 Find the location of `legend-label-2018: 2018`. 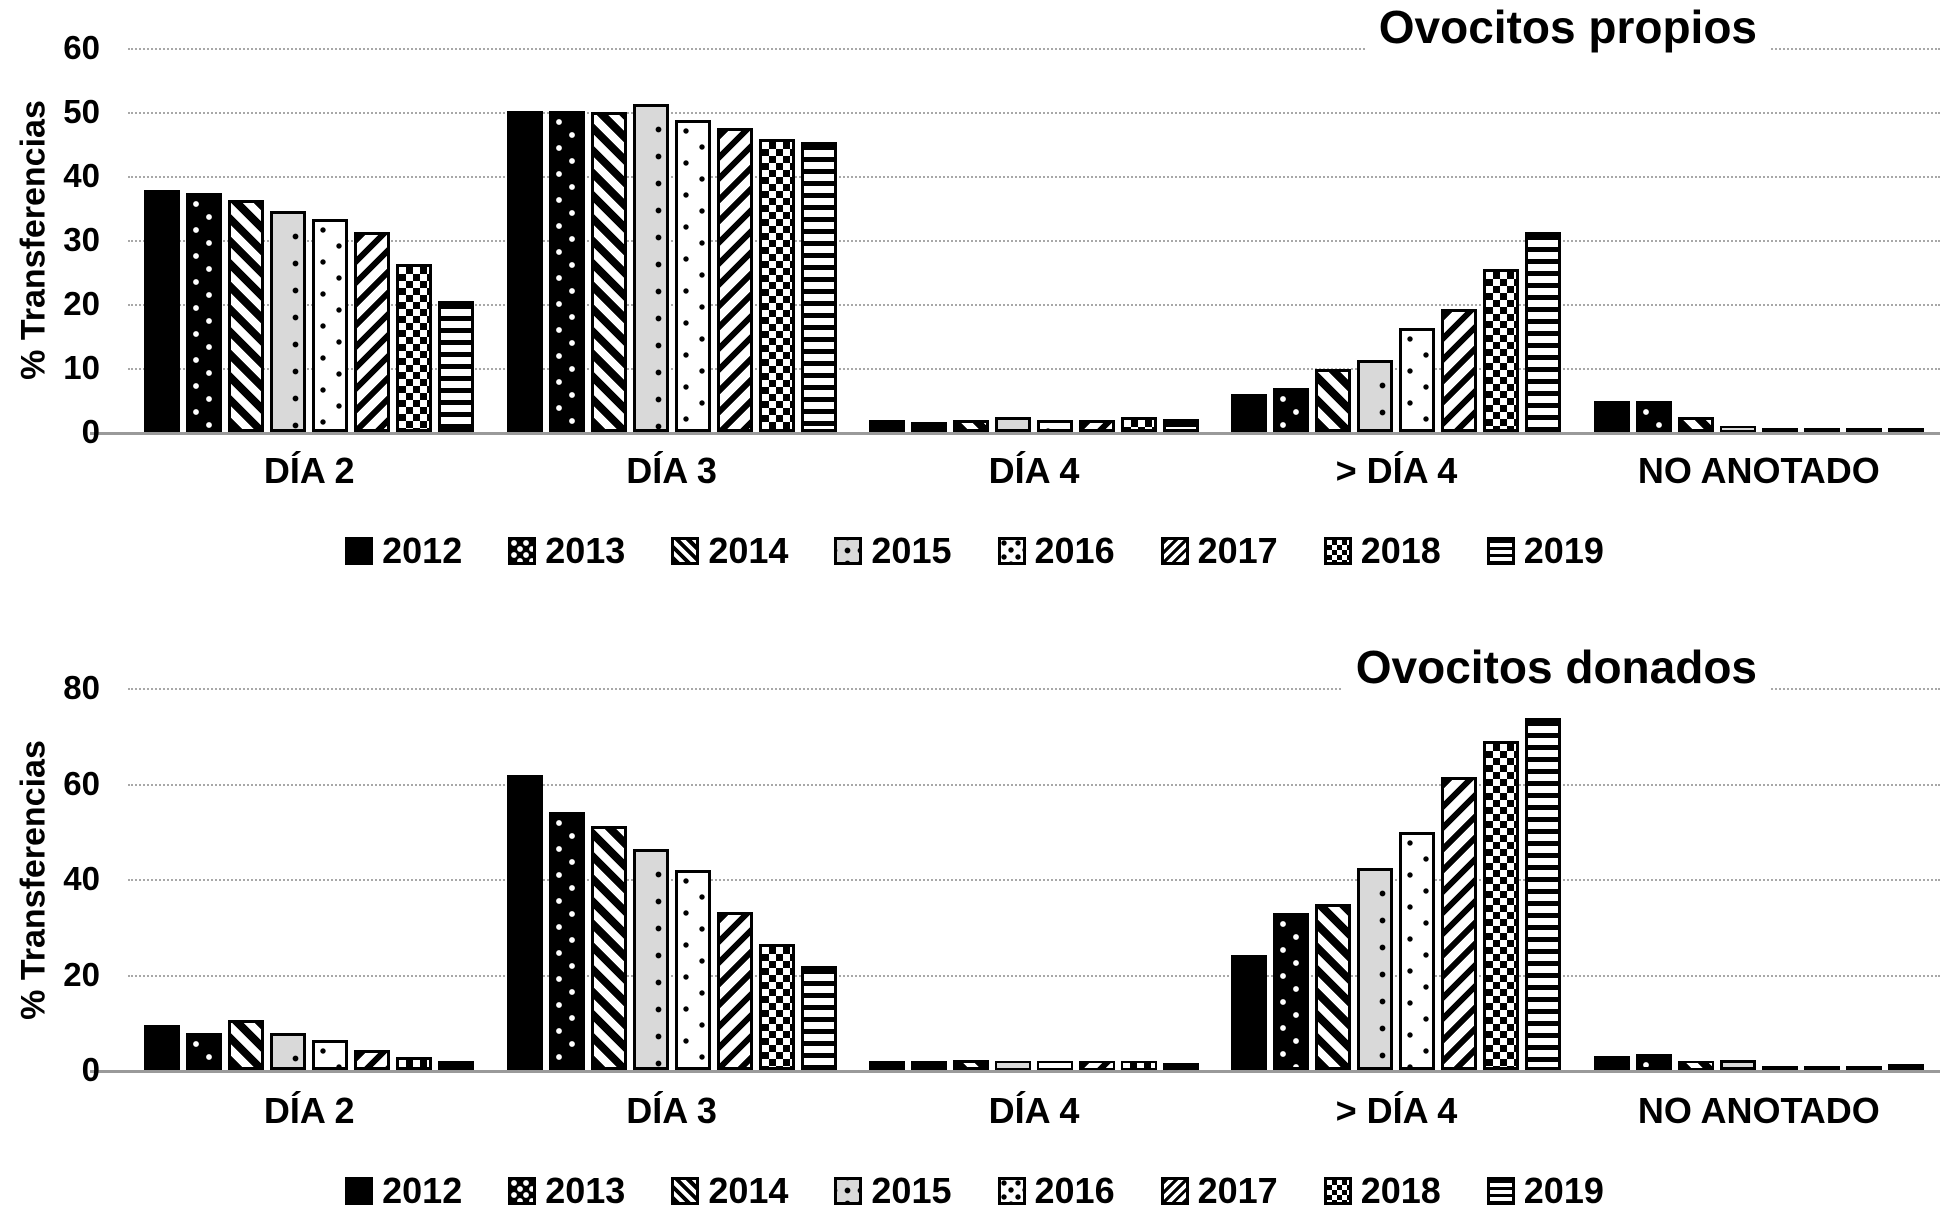

legend-label-2018: 2018 is located at coordinates (1400, 1190).